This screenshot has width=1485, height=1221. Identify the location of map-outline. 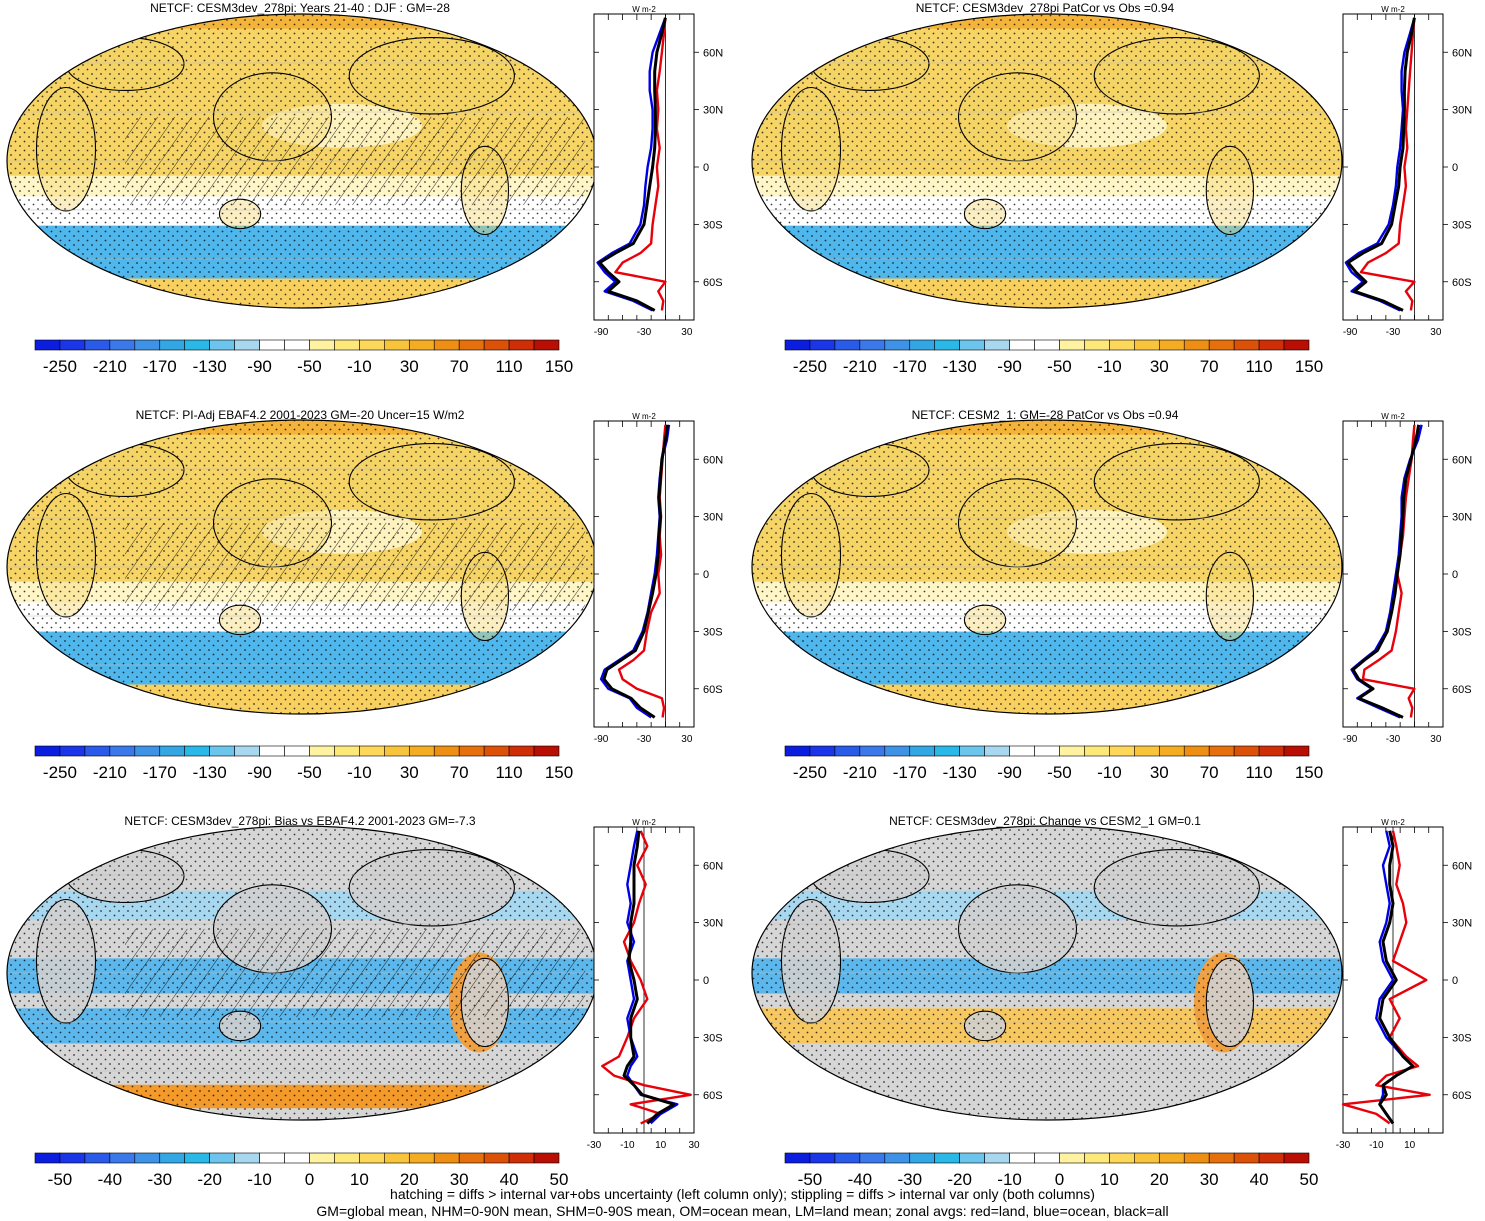
(1047, 161).